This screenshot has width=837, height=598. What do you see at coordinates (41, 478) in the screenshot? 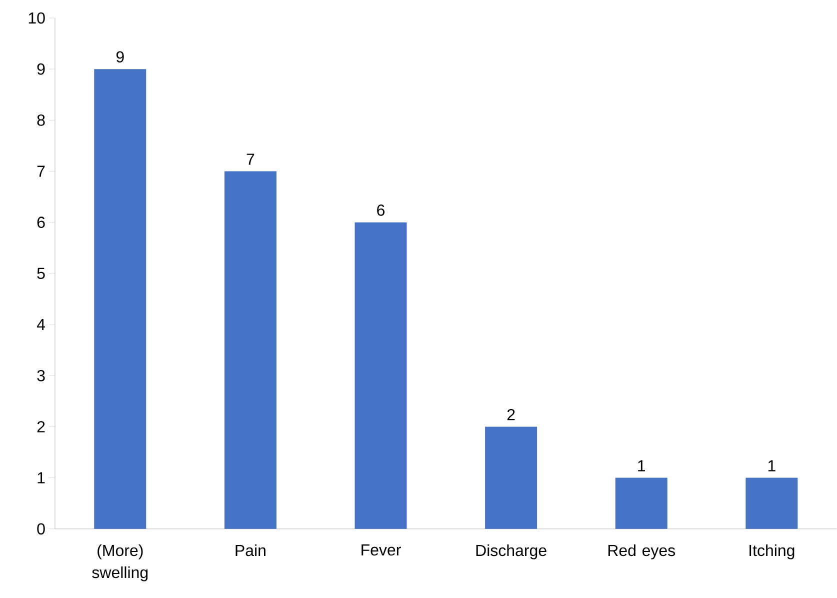
I see `y-tick-label: 1` at bounding box center [41, 478].